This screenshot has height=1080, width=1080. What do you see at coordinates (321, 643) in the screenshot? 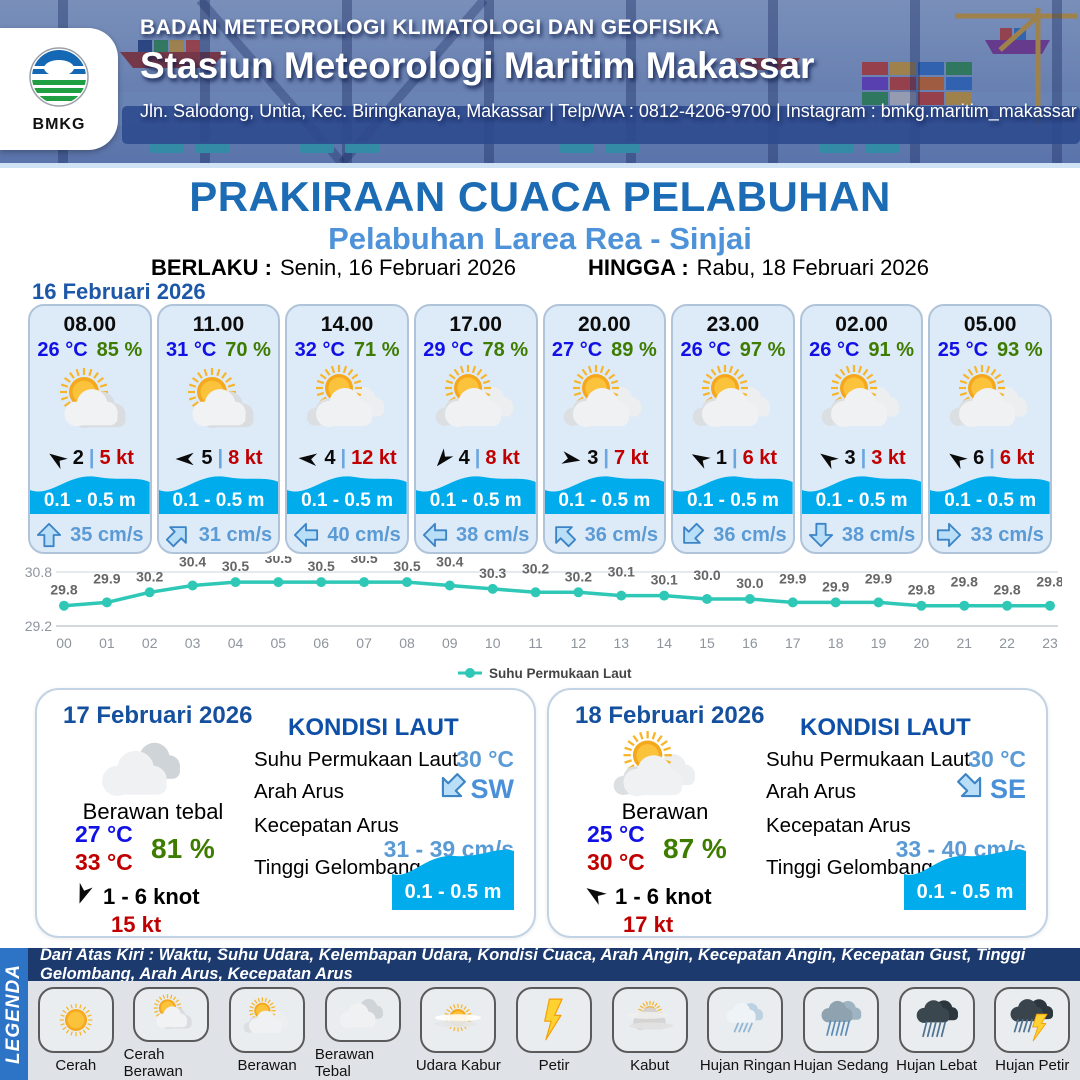
I see `svg-text: 06` at bounding box center [321, 643].